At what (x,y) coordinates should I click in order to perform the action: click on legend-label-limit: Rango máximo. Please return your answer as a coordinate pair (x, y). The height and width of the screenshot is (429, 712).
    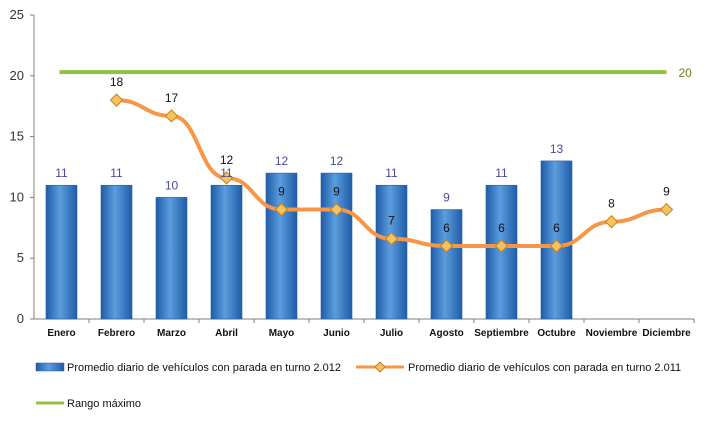
    Looking at the image, I should click on (104, 404).